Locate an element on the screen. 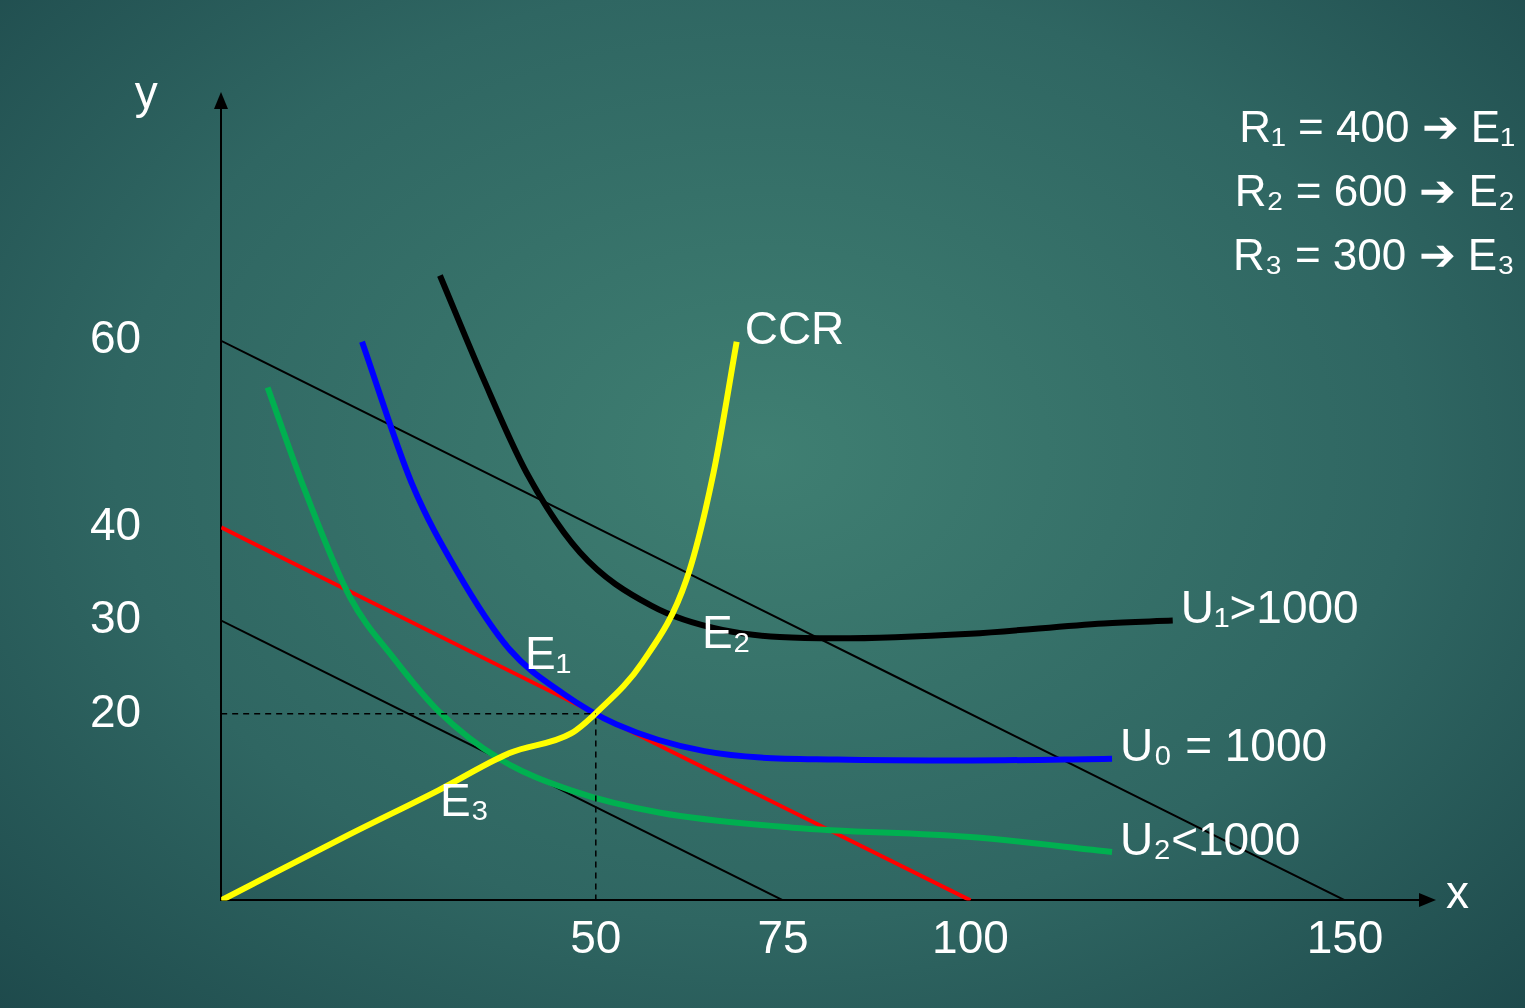  series-label: CCR is located at coordinates (794, 328).